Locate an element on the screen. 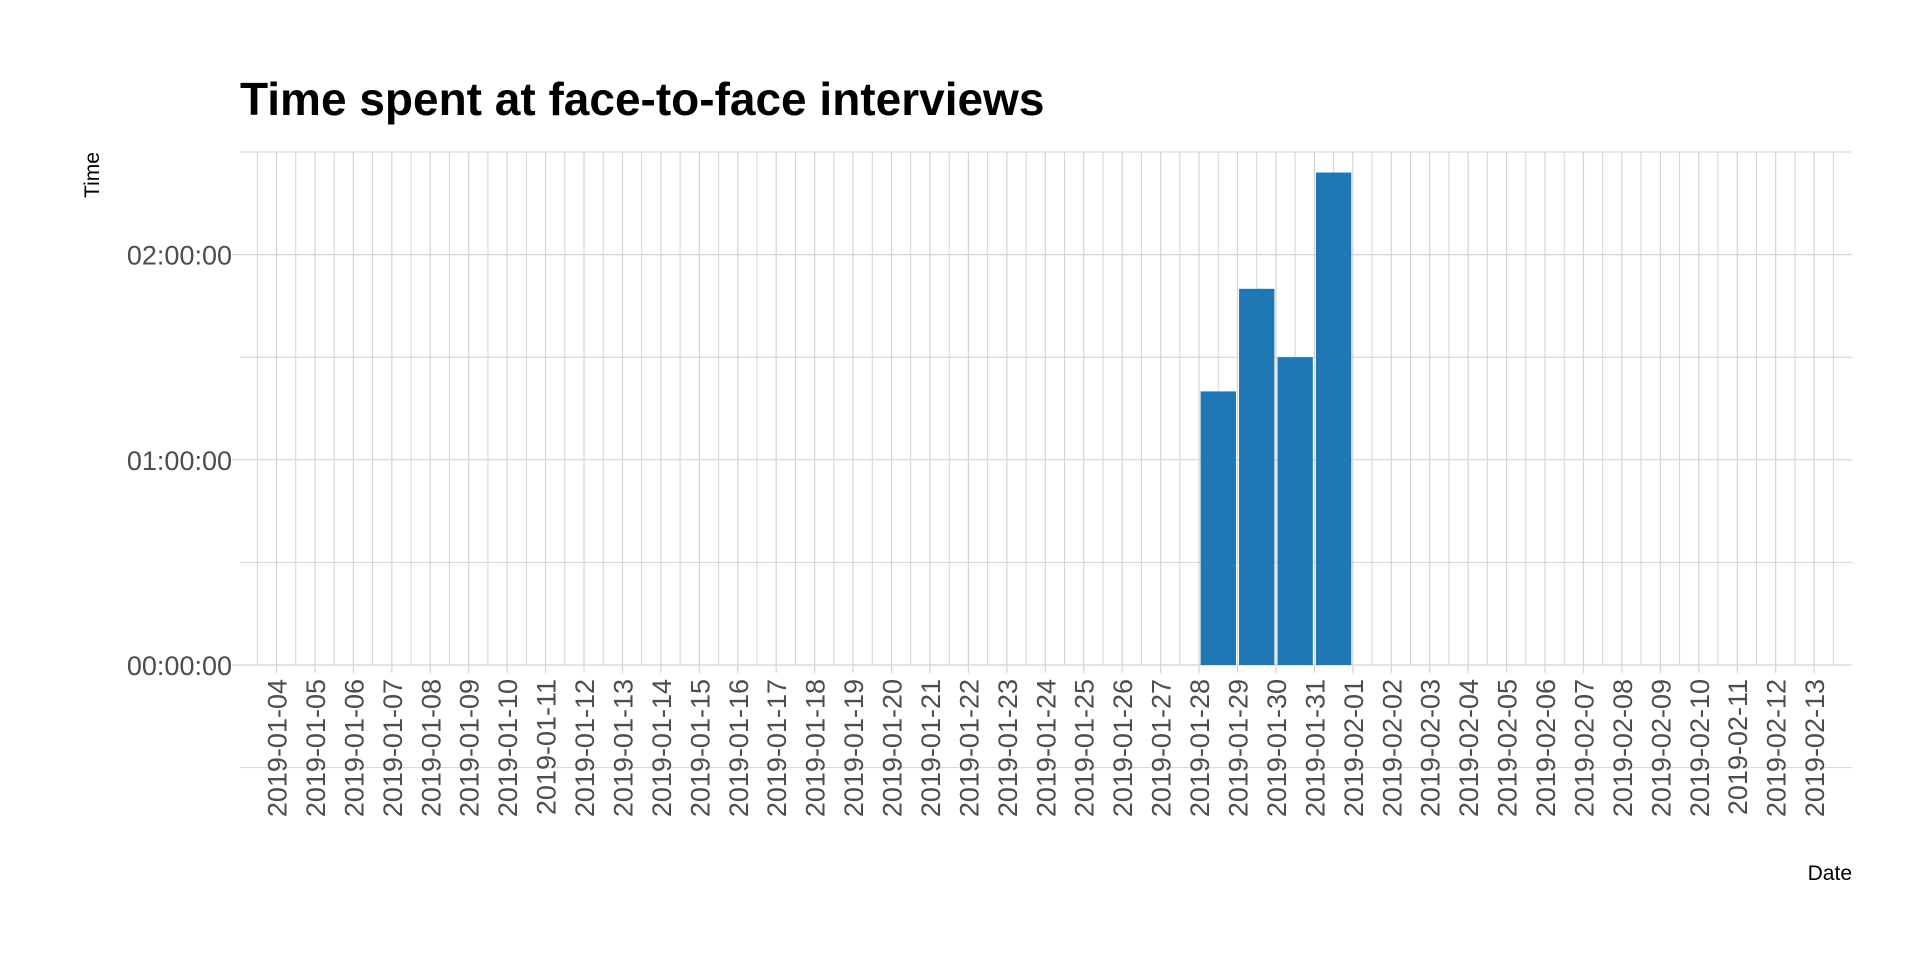 Image resolution: width=1920 pixels, height=960 pixels. y-axis-ticks: 00:00:00 01:00:00 02:00:00 is located at coordinates (183, 461).